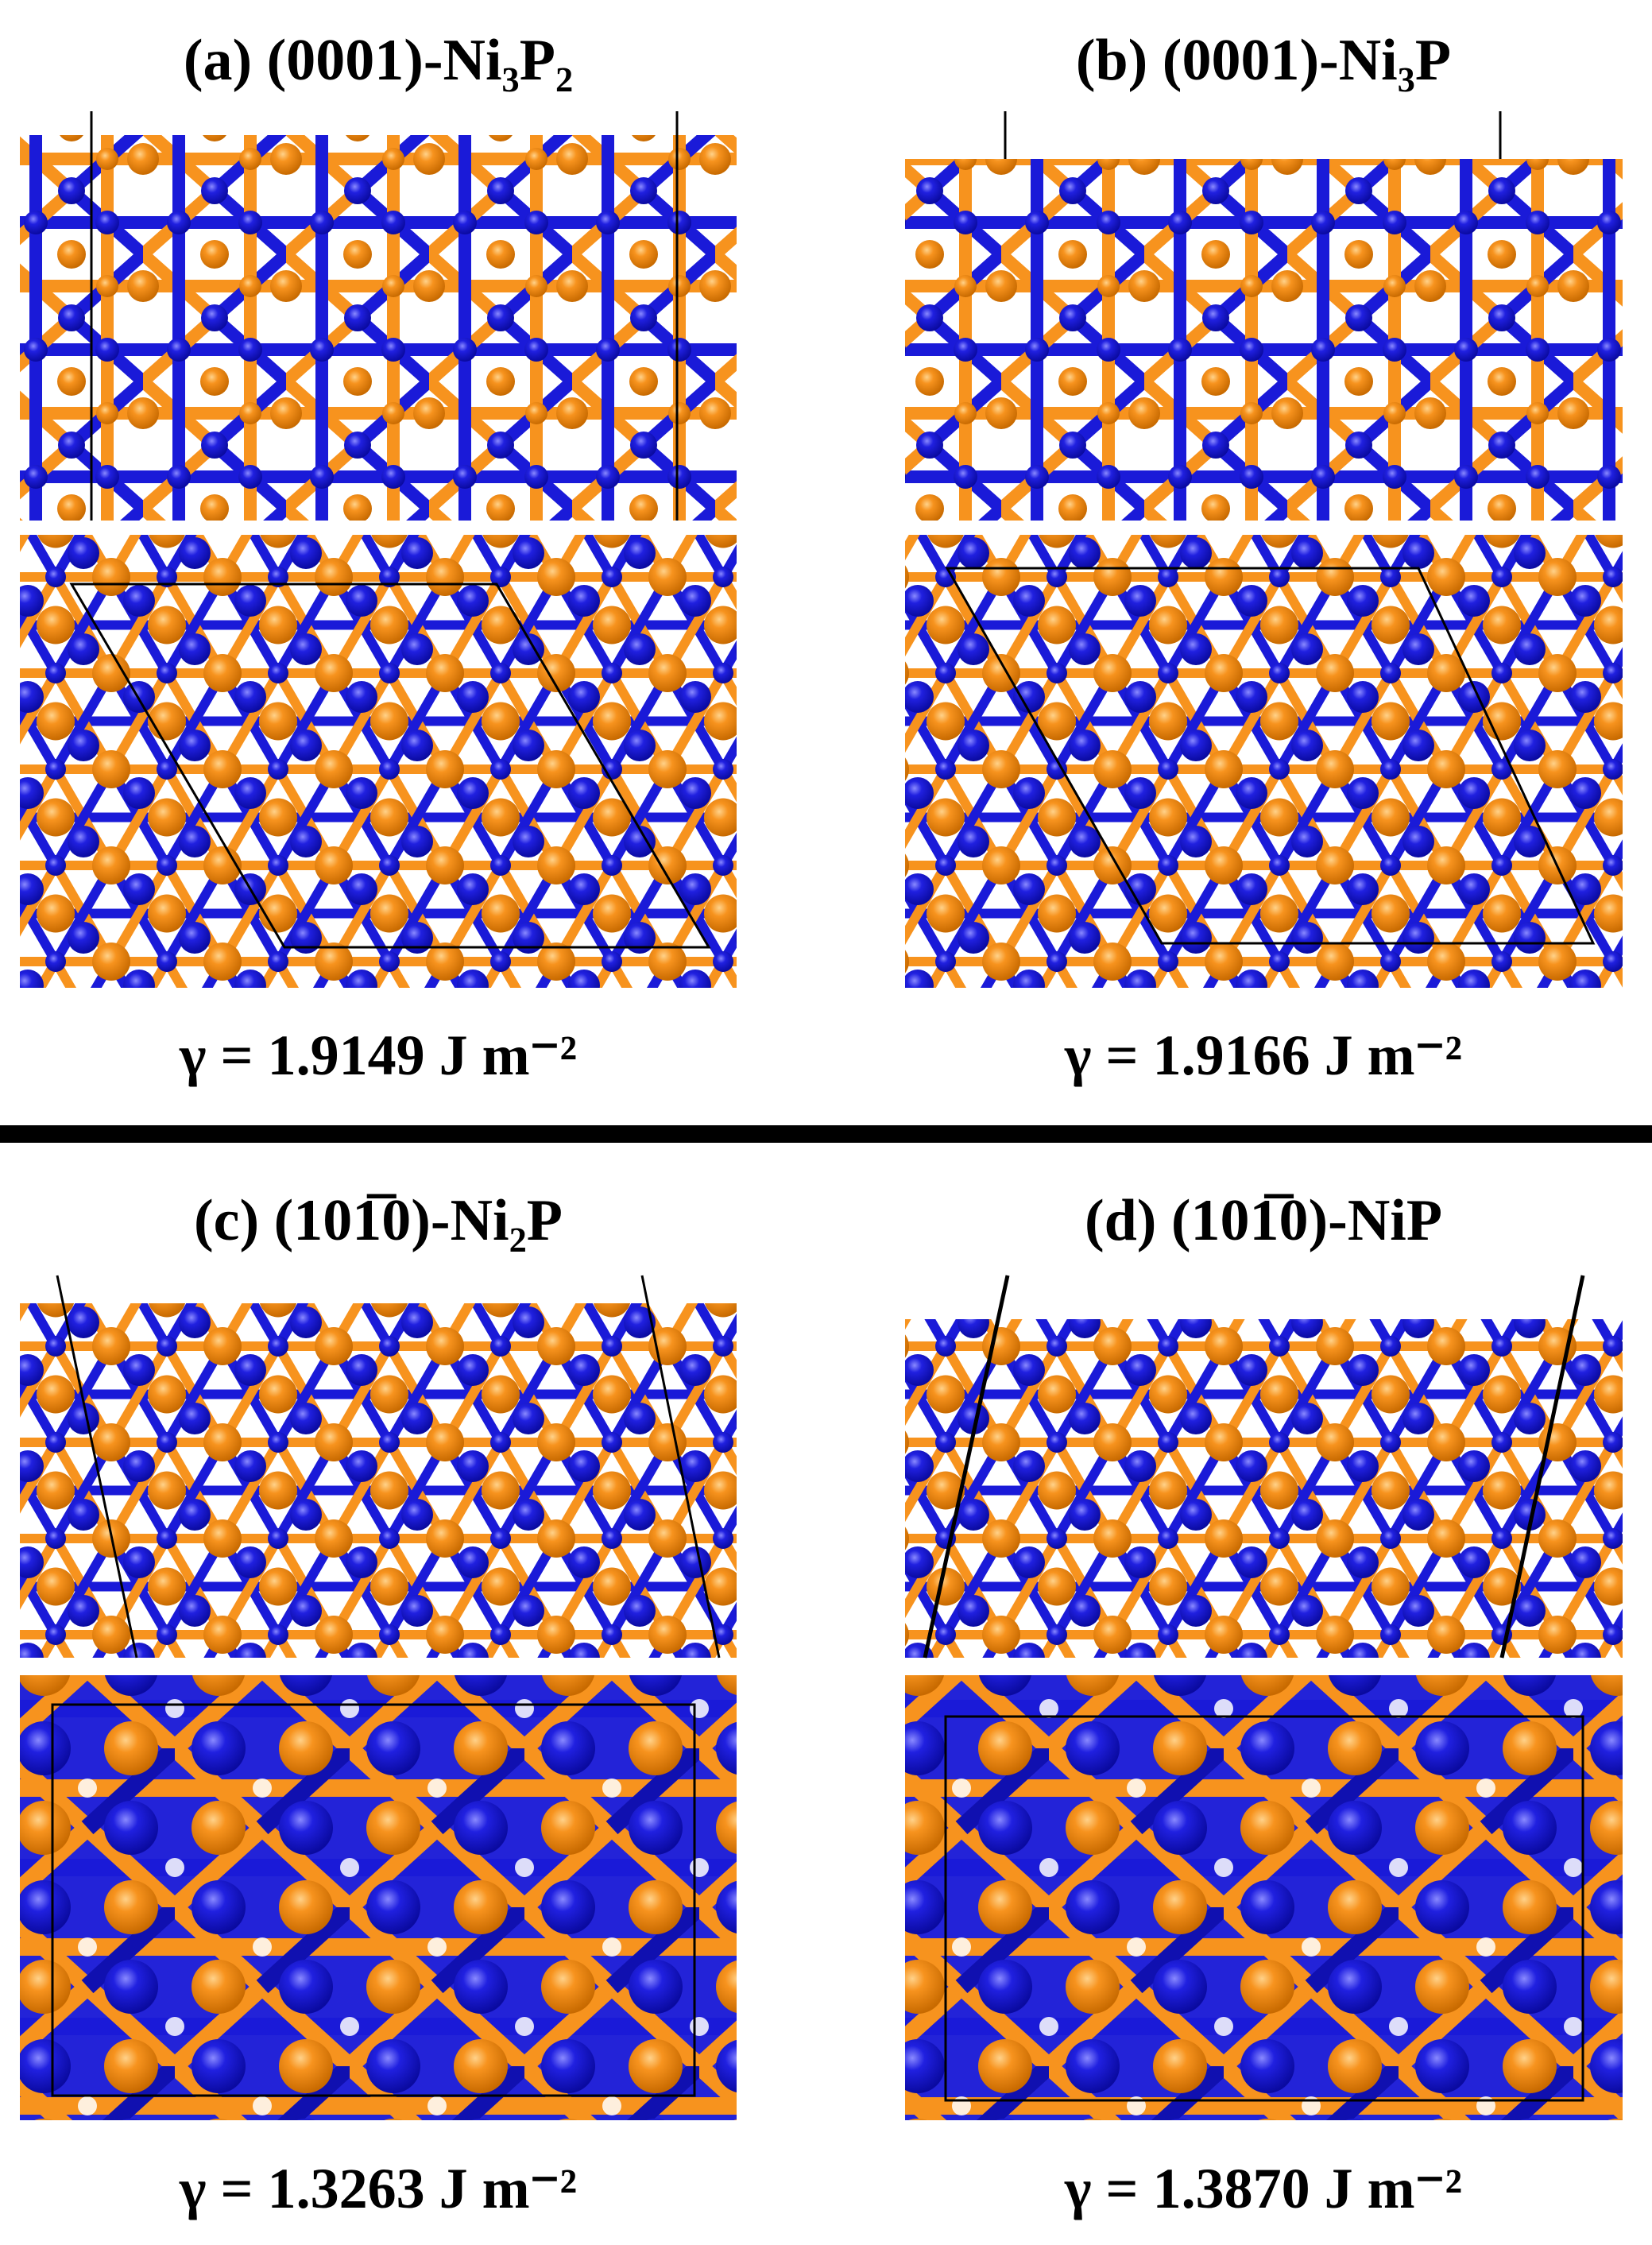  Describe the element at coordinates (826, 1134) in the screenshot. I see `separator` at that location.